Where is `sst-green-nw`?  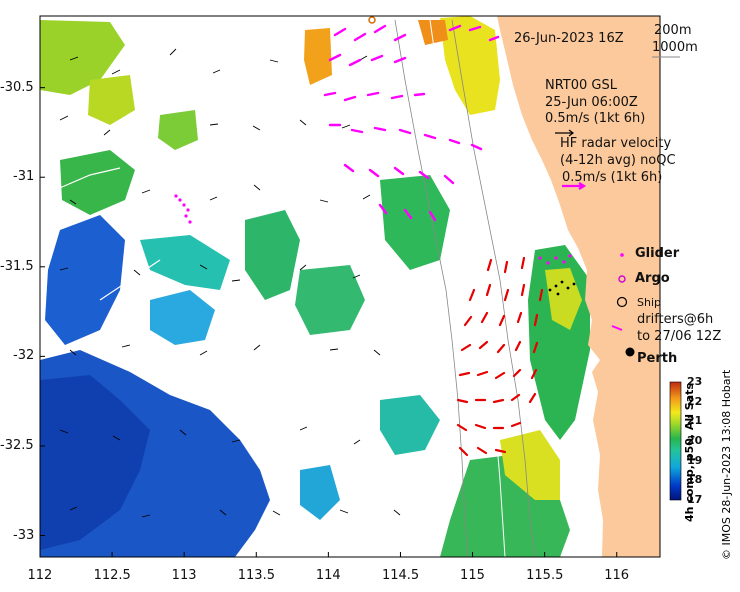 sst-green-nw is located at coordinates (97, 182).